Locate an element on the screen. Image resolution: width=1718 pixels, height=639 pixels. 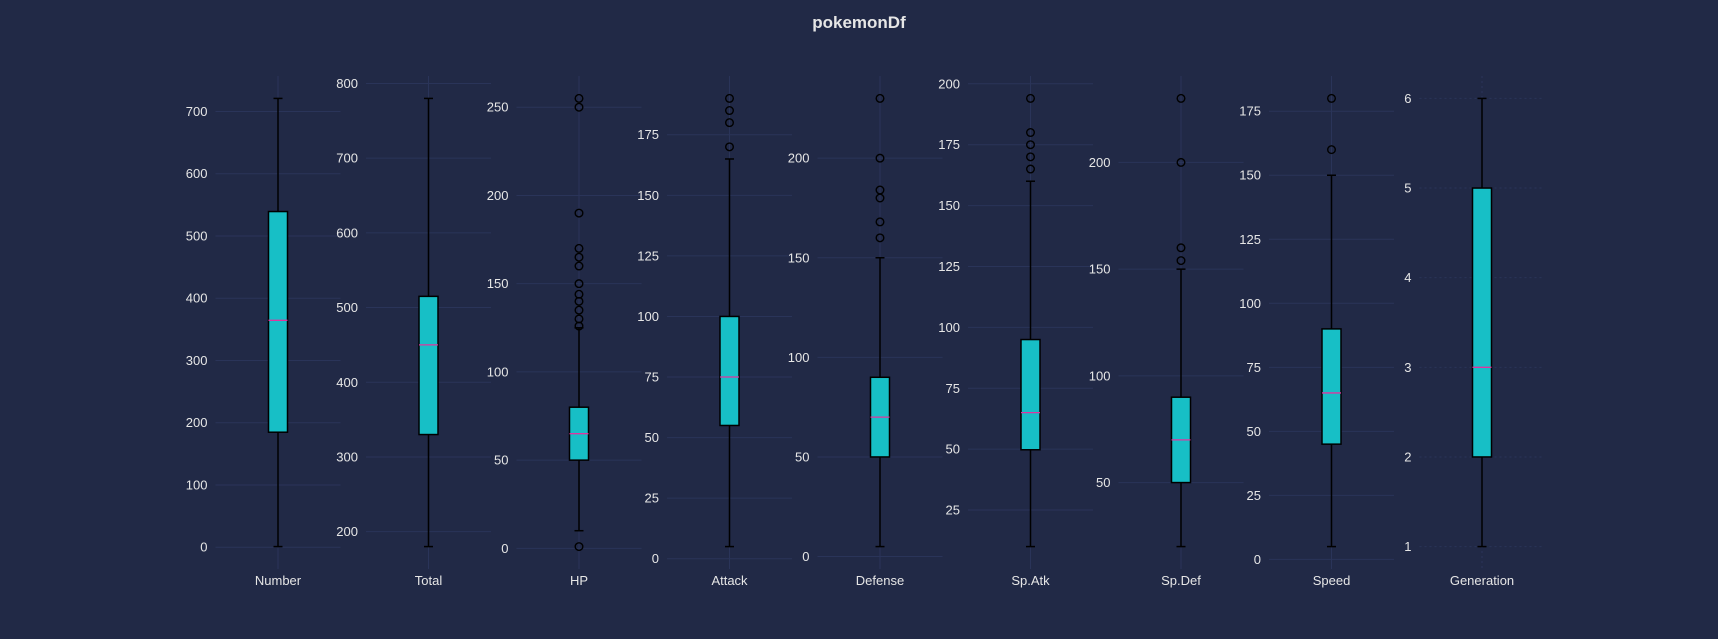
panel-speed: 0 25 50 75 100 125 150 175 Speed is located at coordinates (1316, 332).